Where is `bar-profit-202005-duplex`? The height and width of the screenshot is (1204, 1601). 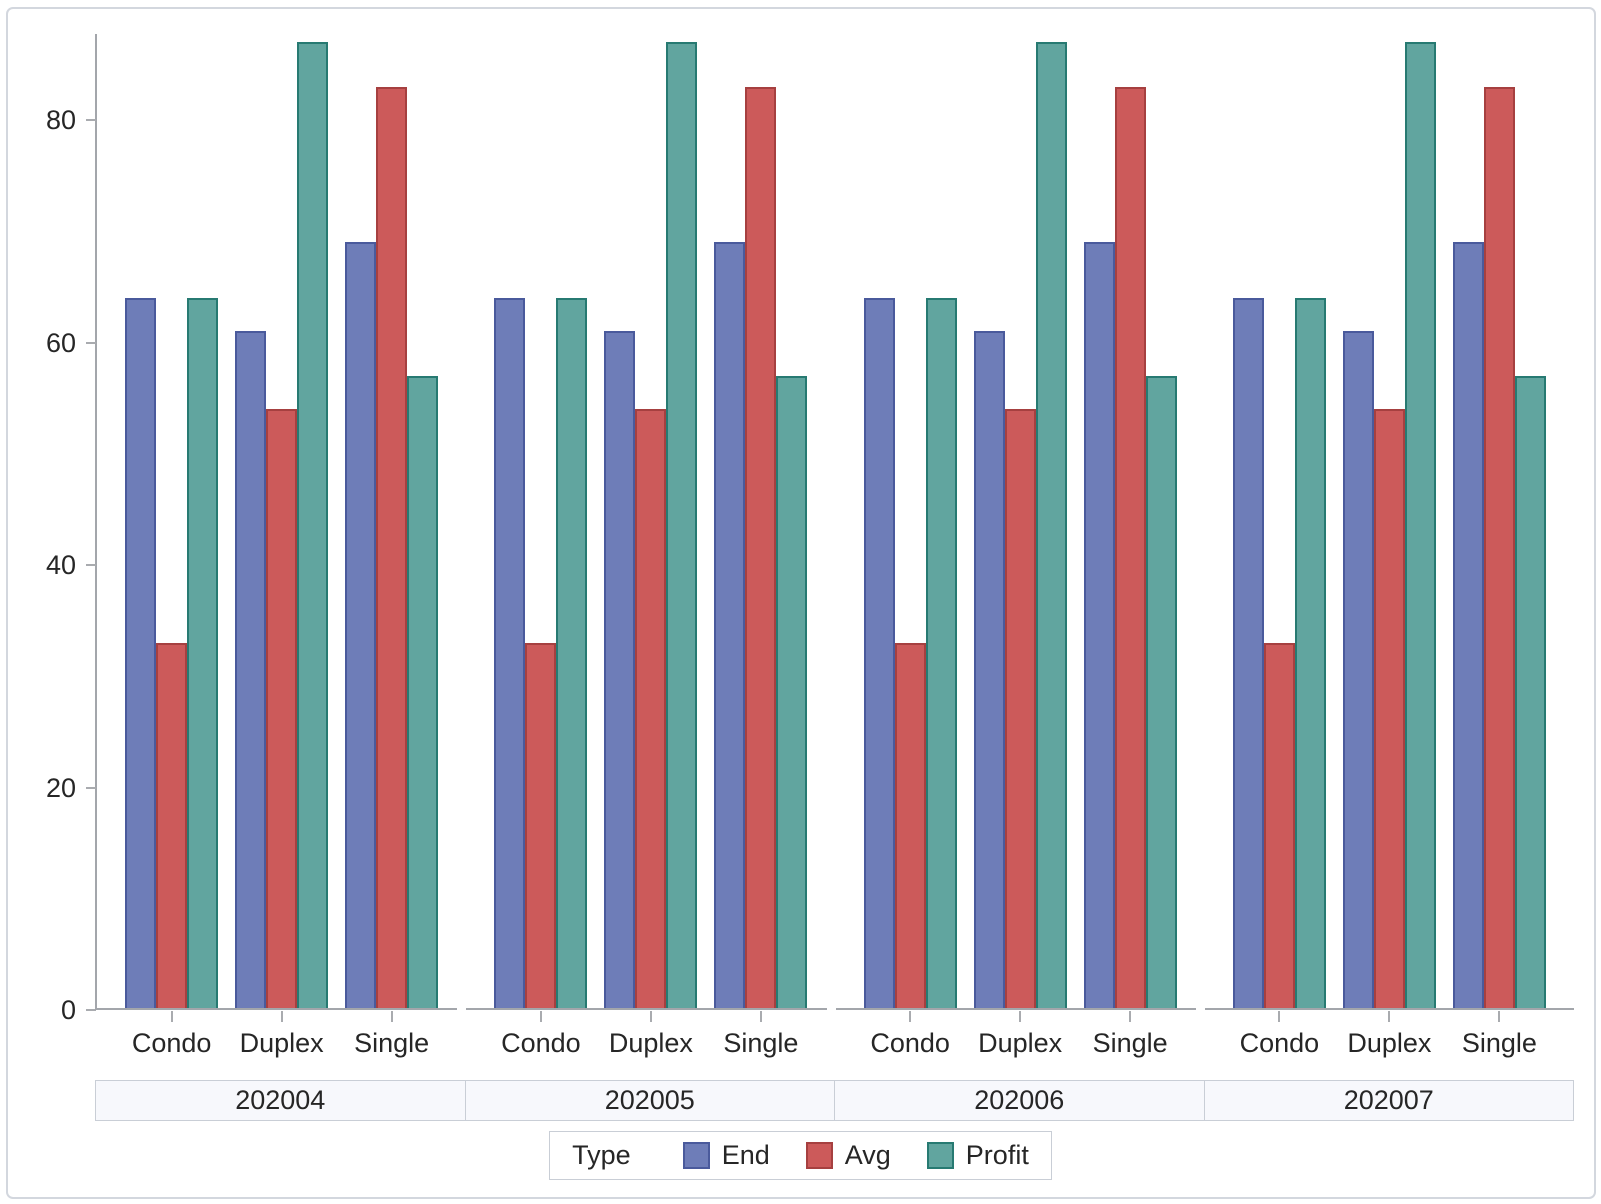 bar-profit-202005-duplex is located at coordinates (682, 526).